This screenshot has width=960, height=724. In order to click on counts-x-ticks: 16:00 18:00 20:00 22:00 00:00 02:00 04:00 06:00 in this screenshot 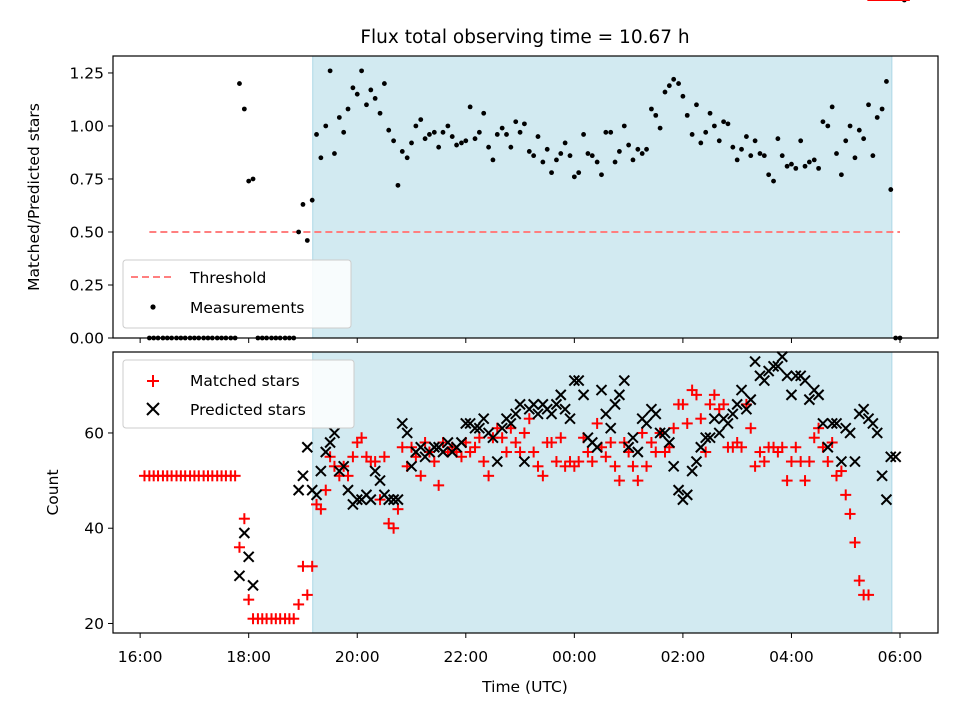, I will do `click(520, 649)`.